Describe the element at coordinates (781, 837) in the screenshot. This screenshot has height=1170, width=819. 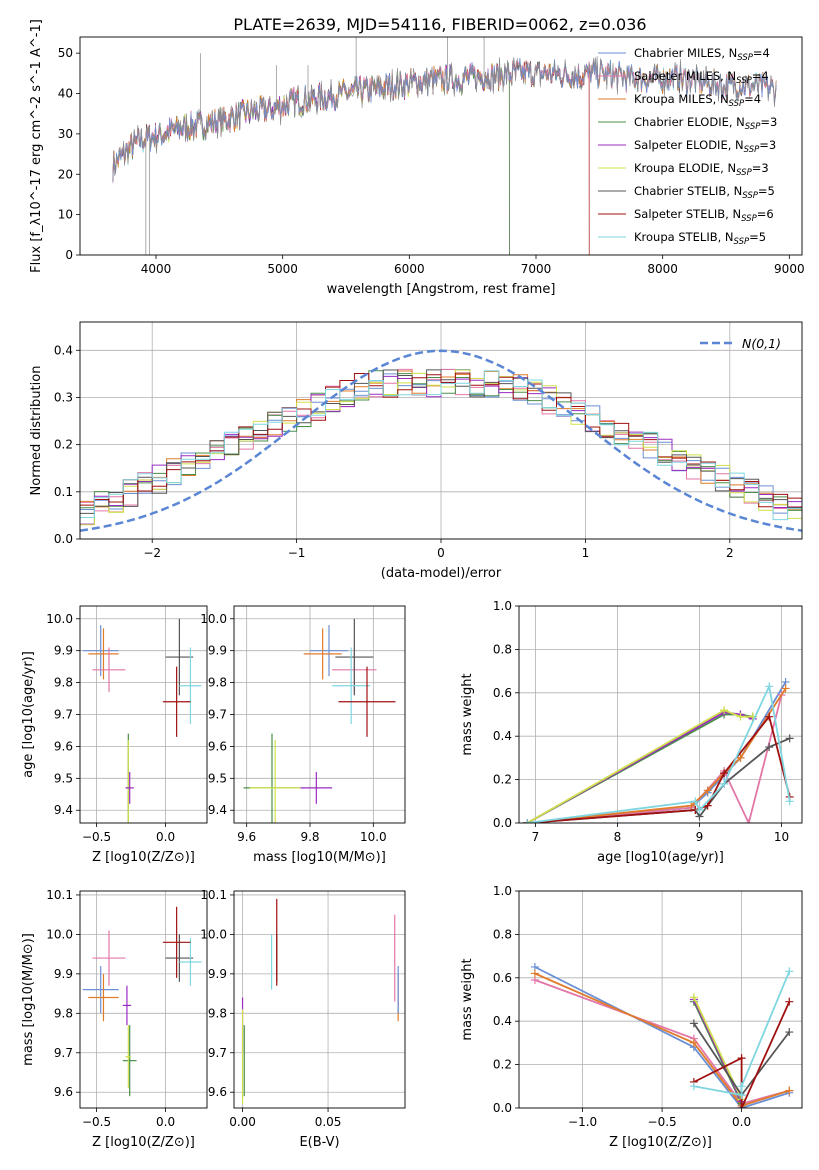
I see `x-tick-label: 10` at that location.